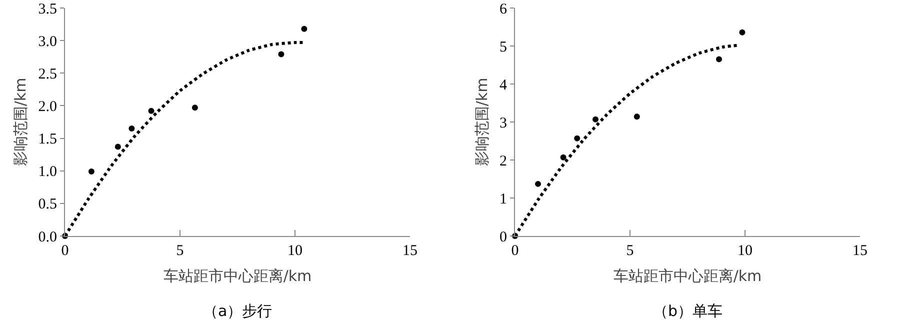 This screenshot has width=900, height=326. I want to click on y-tick-label: 6, so click(504, 9).